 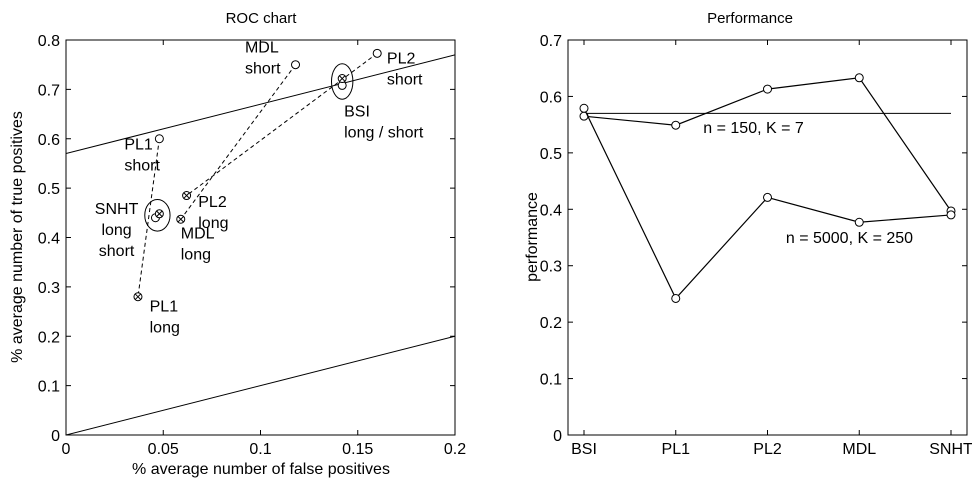 I want to click on performance-x-tick-label: BSI, so click(x=584, y=449).